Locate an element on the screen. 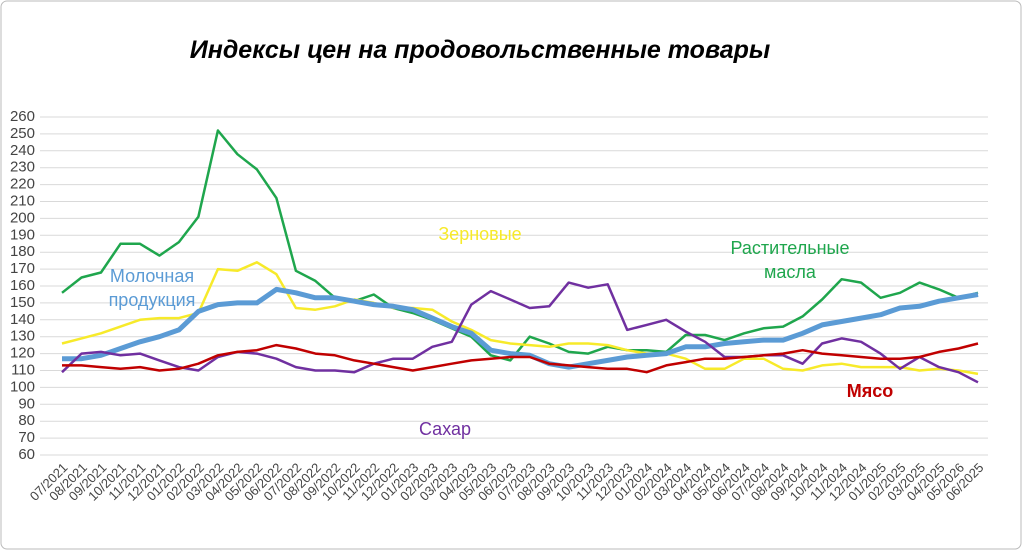 Image resolution: width=1024 pixels, height=552 pixels. series-label: Сахар is located at coordinates (445, 429).